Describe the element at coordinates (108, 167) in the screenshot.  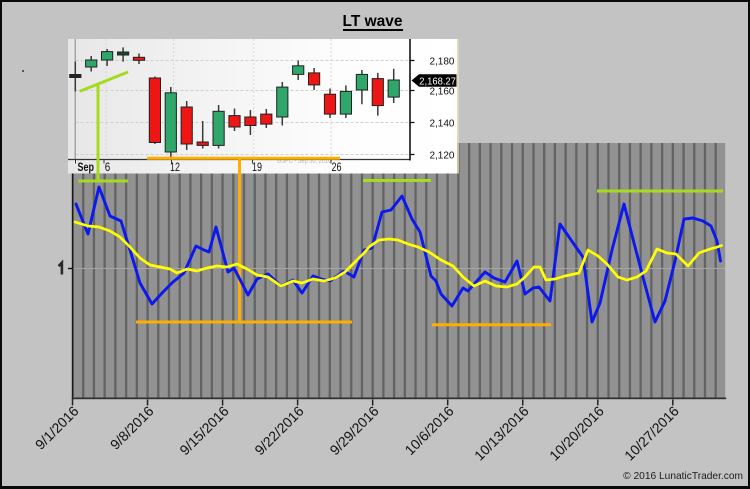
I see `svg-text: 6` at that location.